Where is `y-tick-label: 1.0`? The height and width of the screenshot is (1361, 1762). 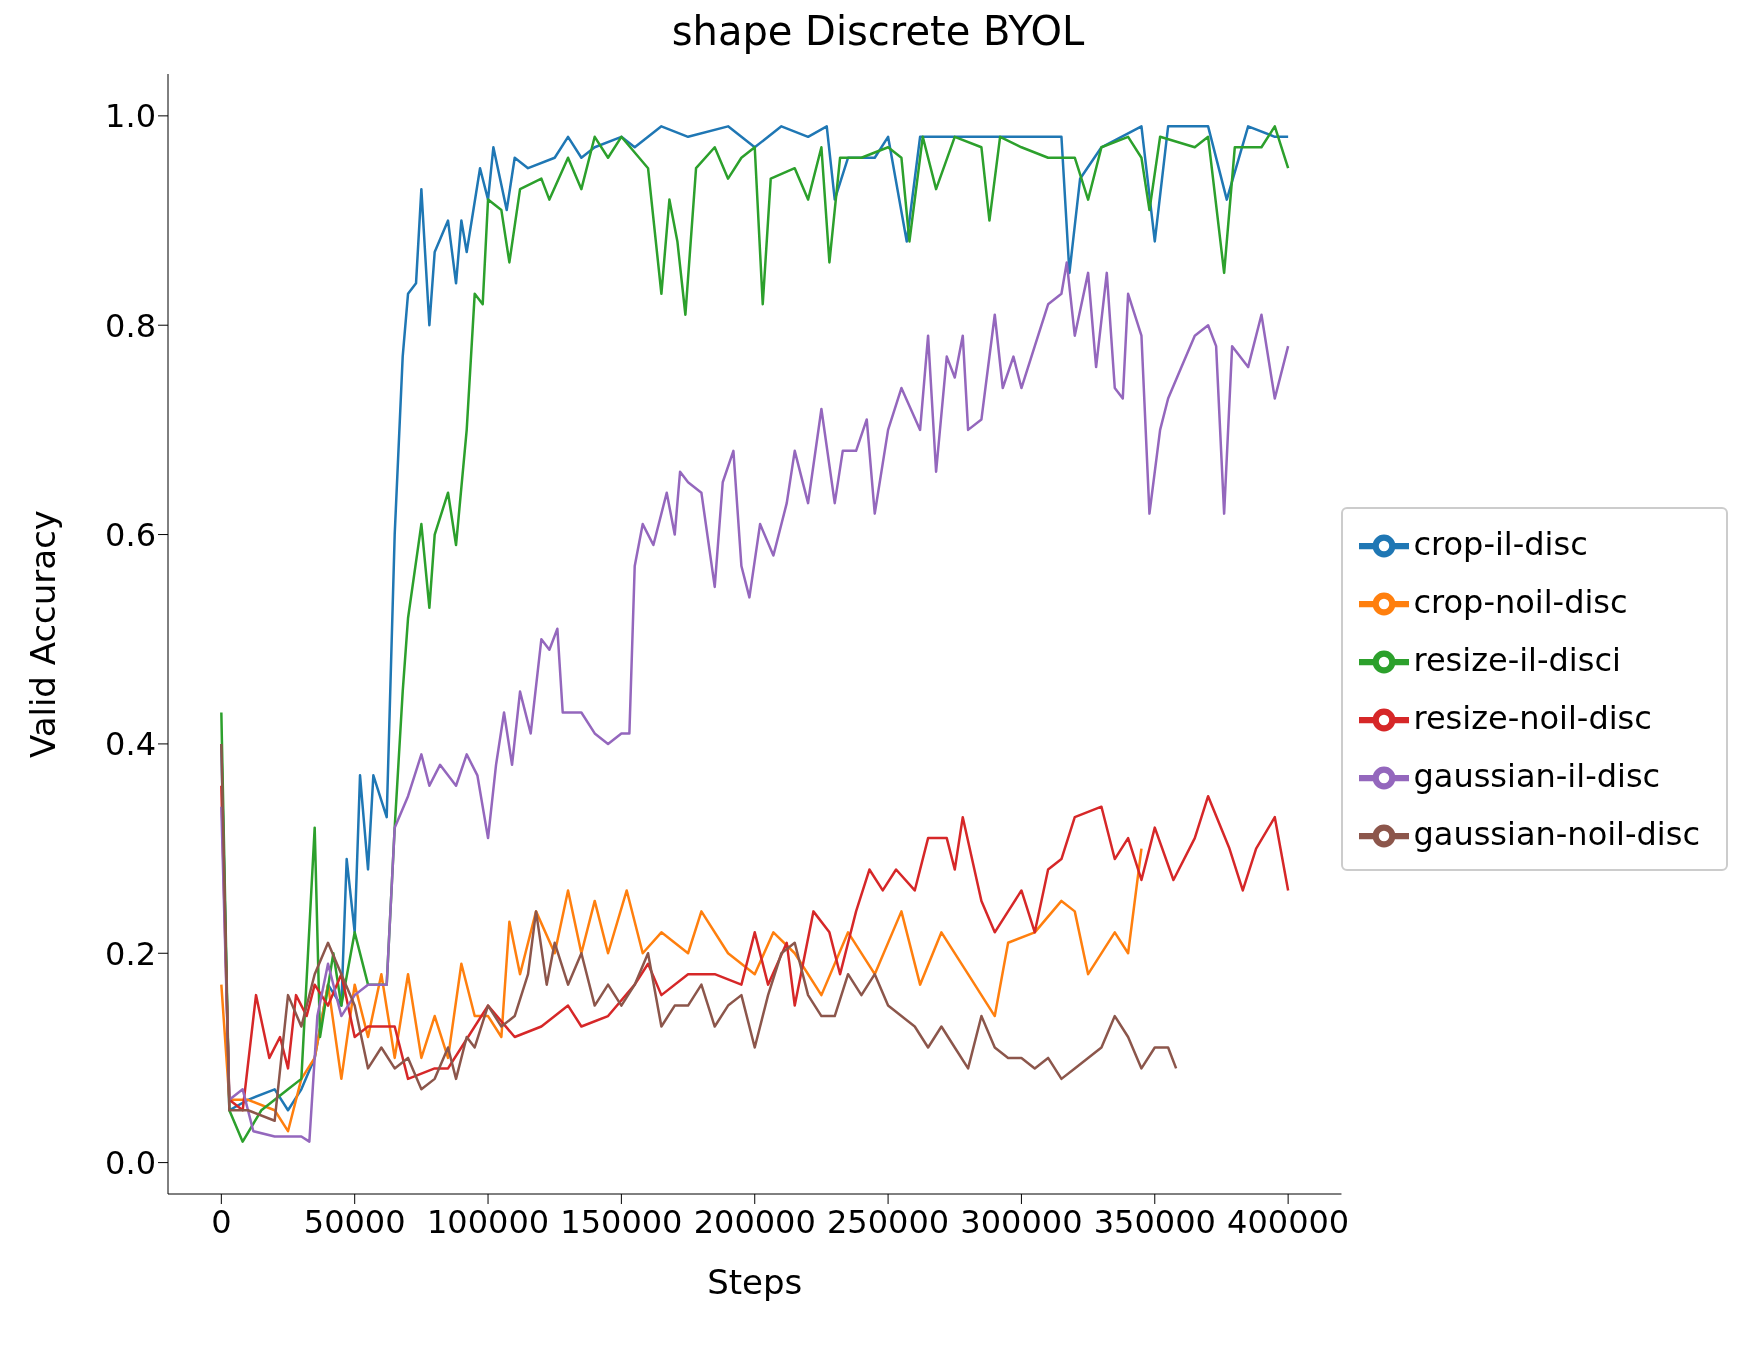 y-tick-label: 1.0 is located at coordinates (130, 116).